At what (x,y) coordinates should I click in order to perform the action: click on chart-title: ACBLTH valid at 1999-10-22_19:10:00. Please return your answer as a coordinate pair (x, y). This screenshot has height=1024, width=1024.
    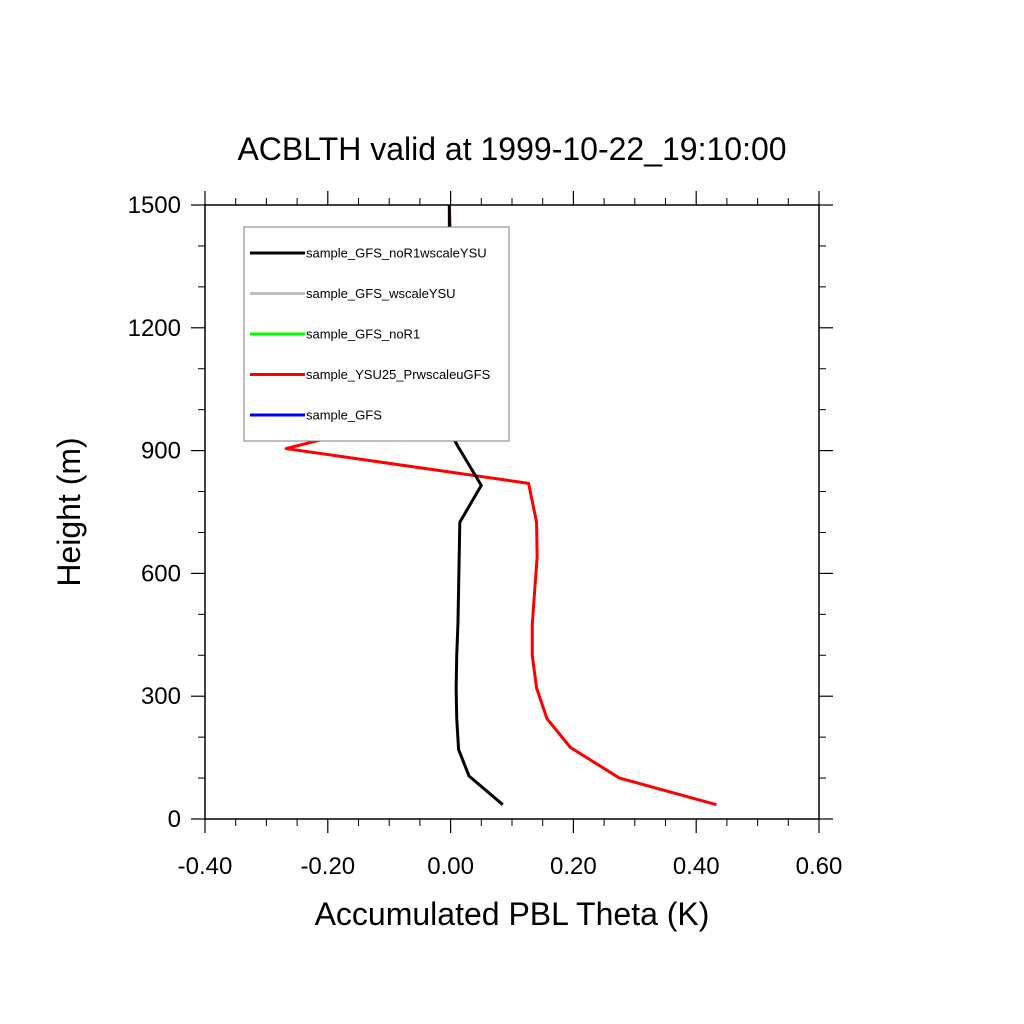
    Looking at the image, I should click on (511, 149).